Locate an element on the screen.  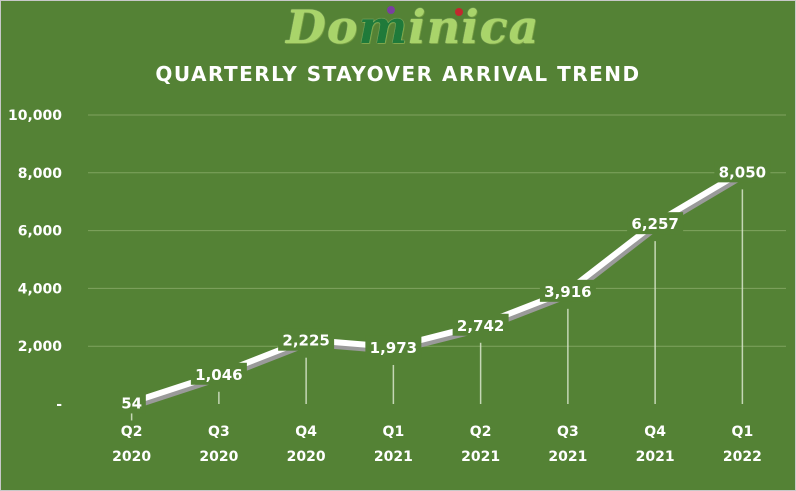
y-tick-label: 2,000 is located at coordinates (40, 347).